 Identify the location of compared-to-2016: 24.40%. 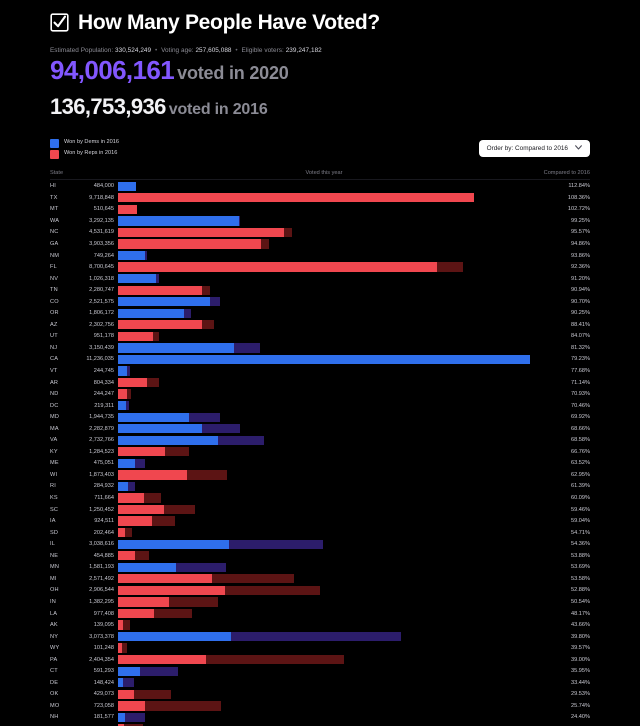
(580, 717).